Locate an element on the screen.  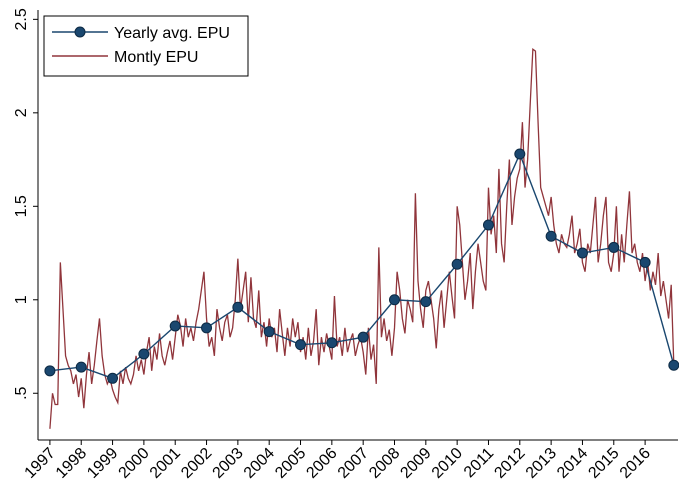
y-tick-label: 1 is located at coordinates (21, 299).